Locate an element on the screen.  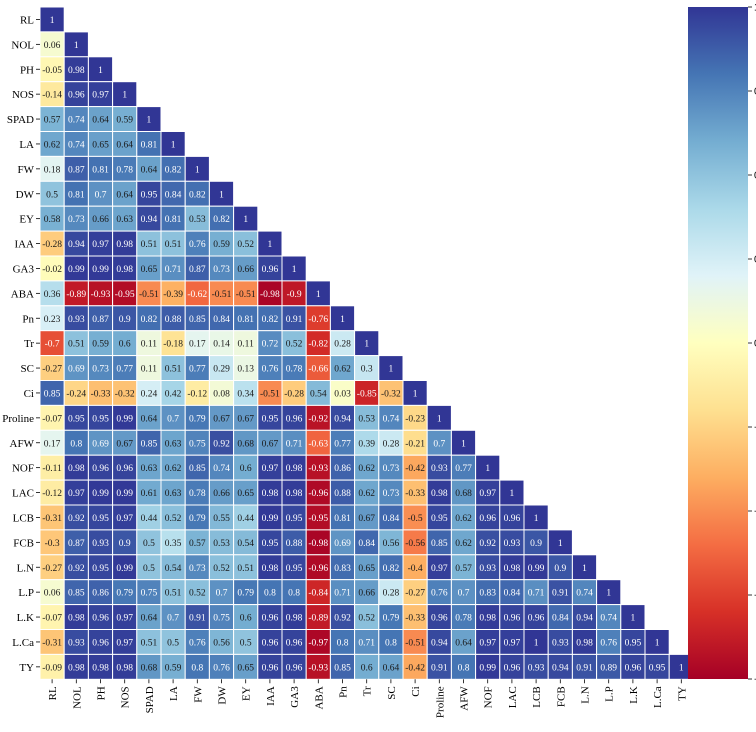
cell-value-label: 0.88 is located at coordinates (173, 320).